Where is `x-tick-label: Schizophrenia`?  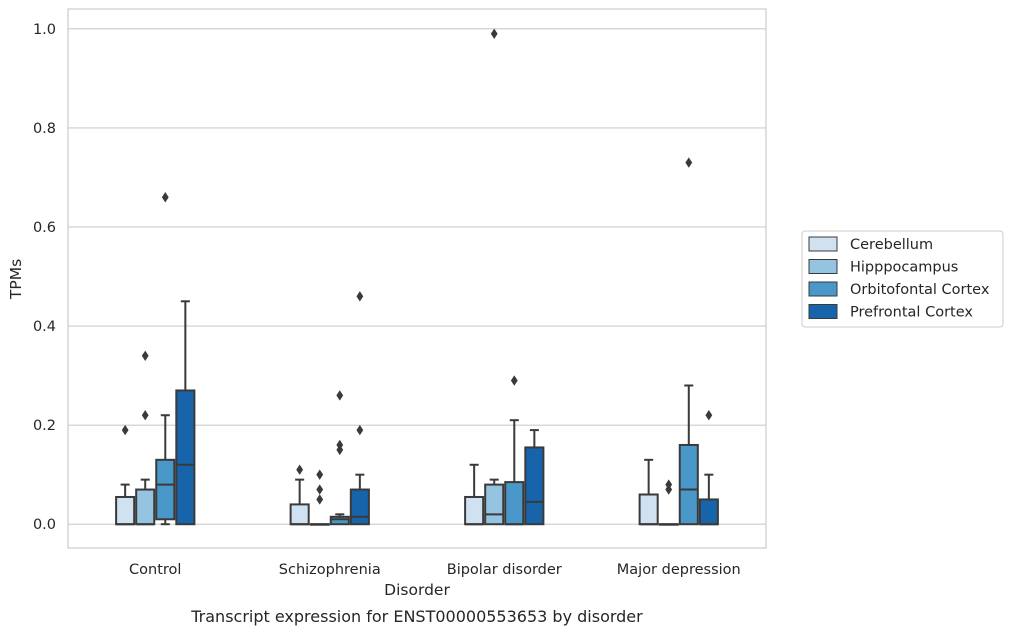
x-tick-label: Schizophrenia is located at coordinates (330, 570).